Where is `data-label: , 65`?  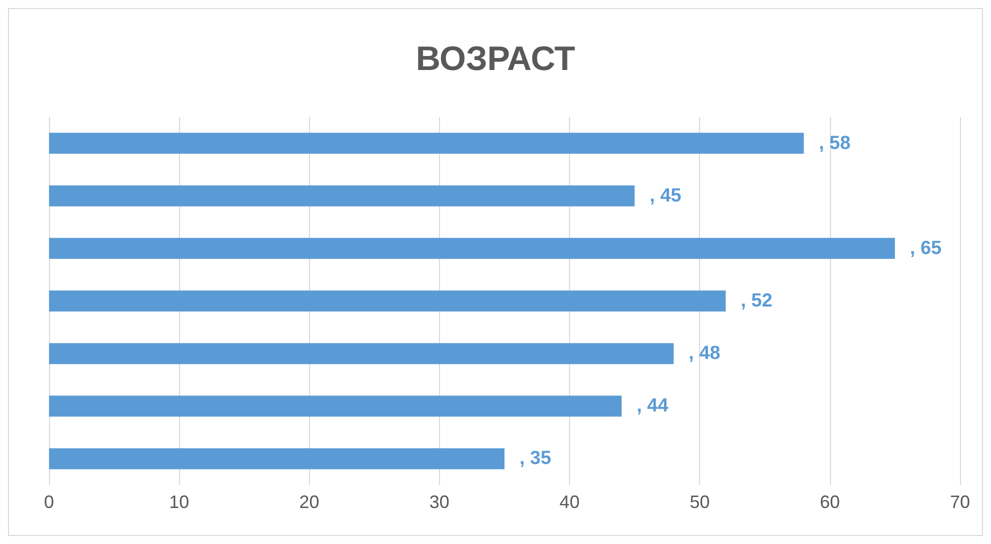
data-label: , 65 is located at coordinates (926, 248).